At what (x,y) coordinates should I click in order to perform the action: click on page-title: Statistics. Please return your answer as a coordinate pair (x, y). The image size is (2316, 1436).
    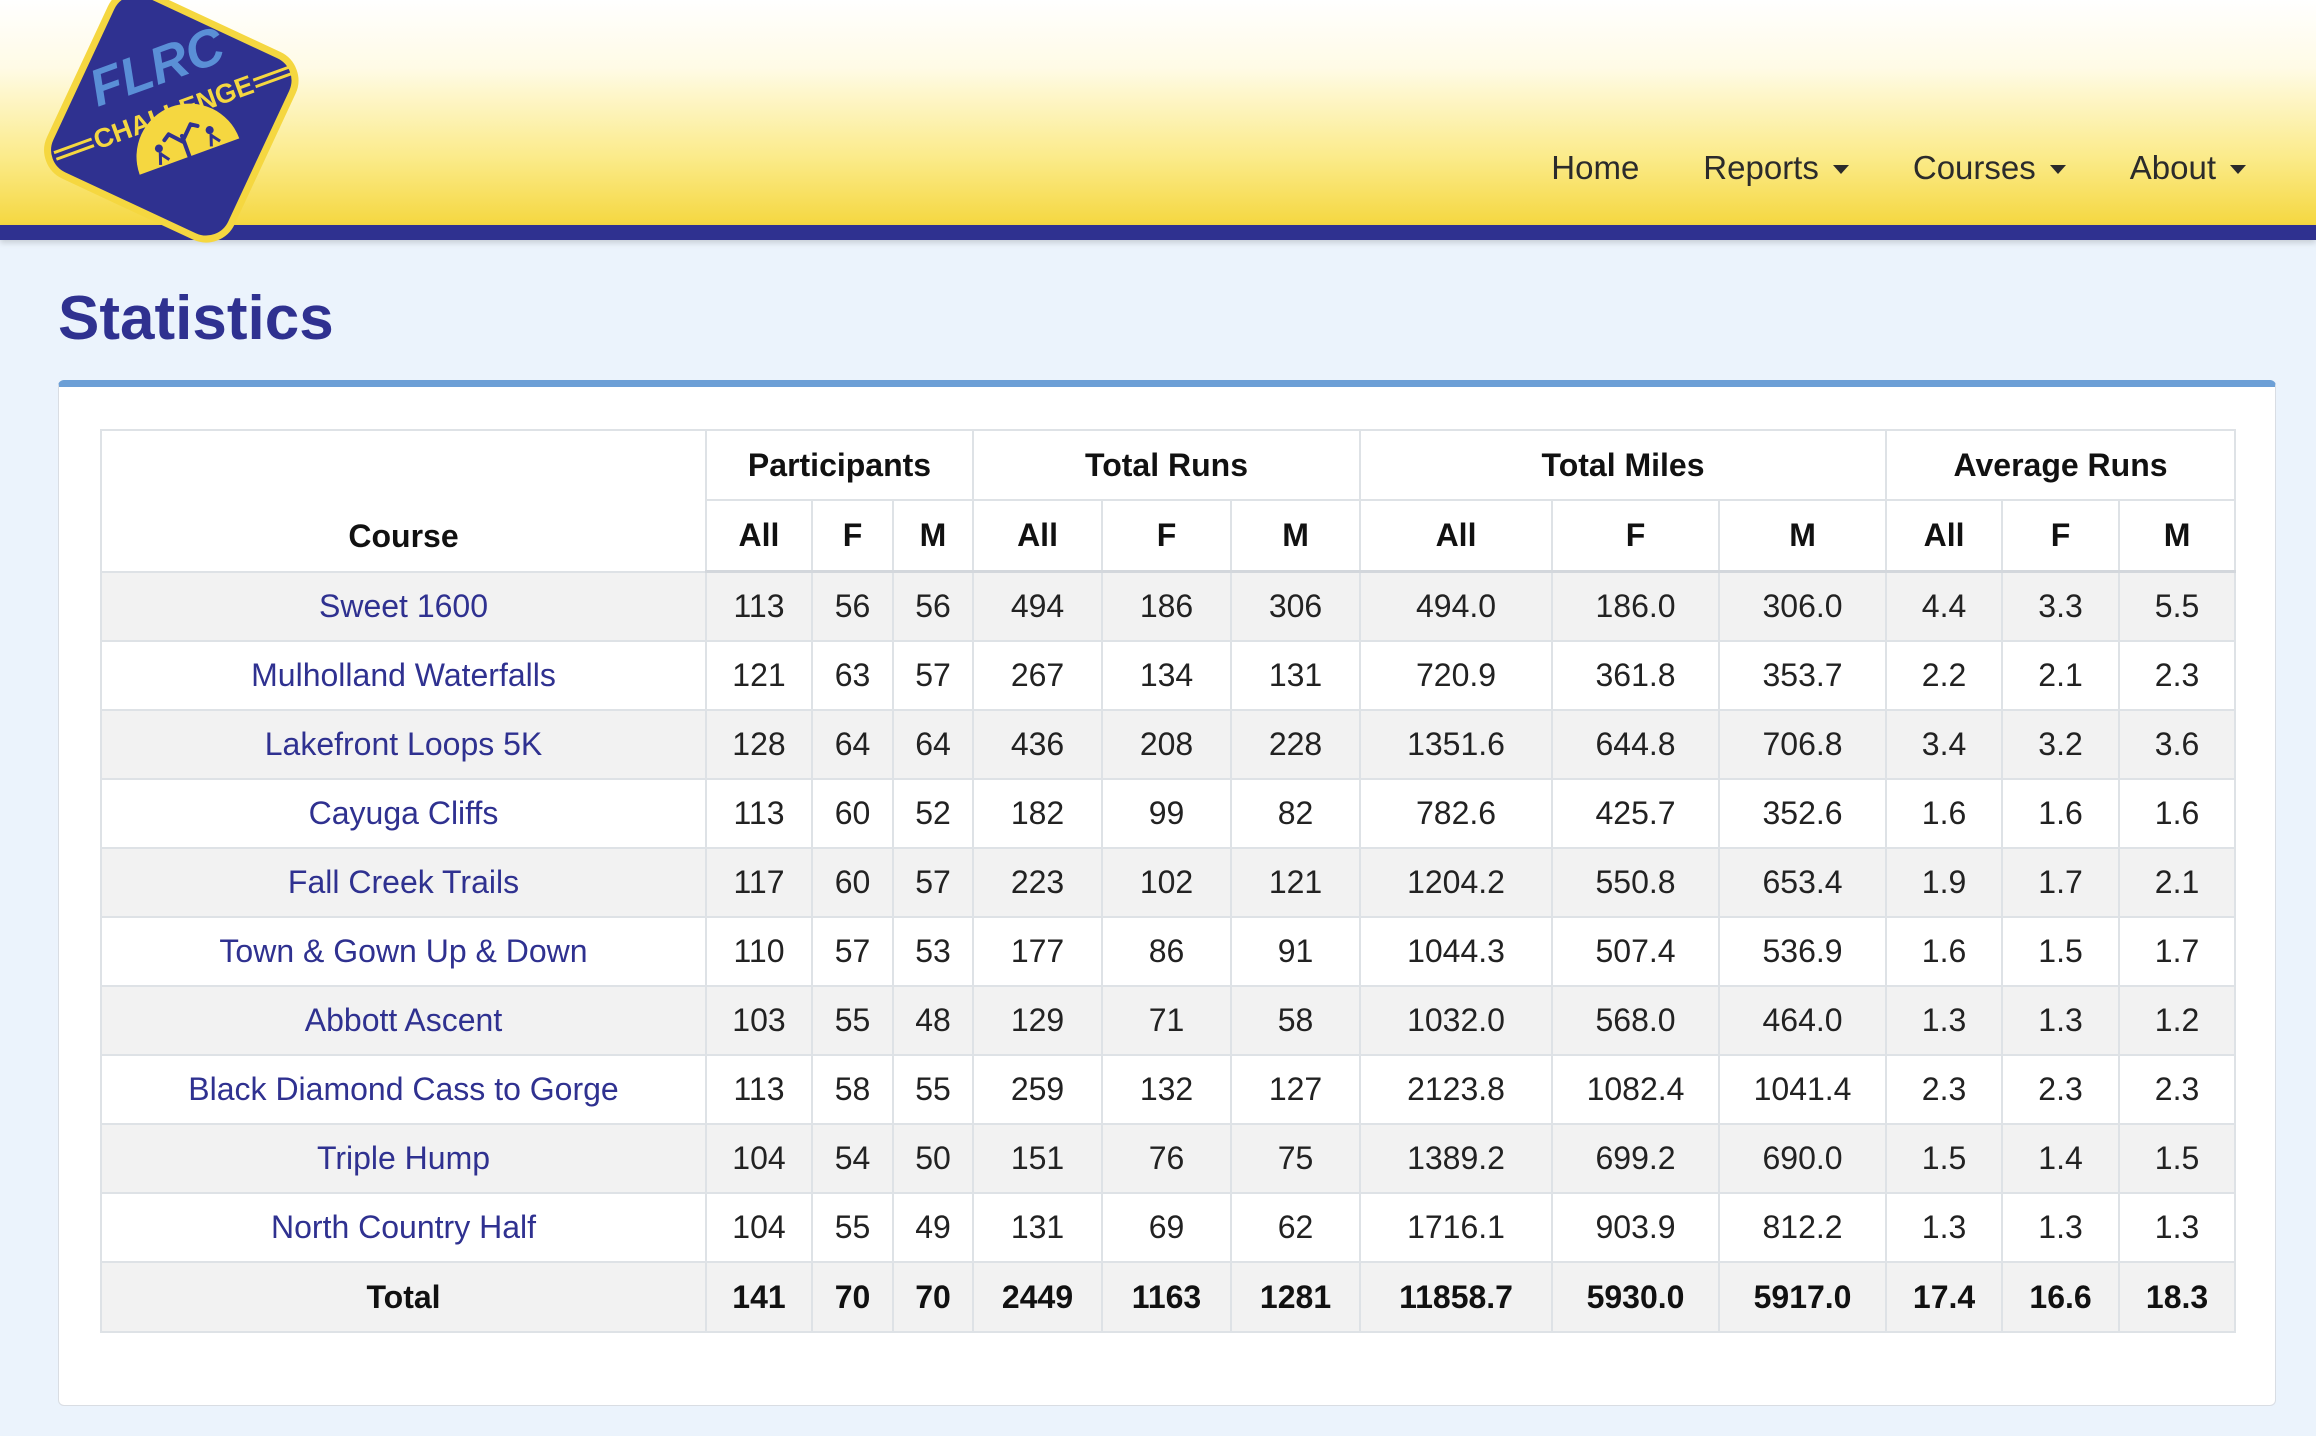
    Looking at the image, I should click on (196, 318).